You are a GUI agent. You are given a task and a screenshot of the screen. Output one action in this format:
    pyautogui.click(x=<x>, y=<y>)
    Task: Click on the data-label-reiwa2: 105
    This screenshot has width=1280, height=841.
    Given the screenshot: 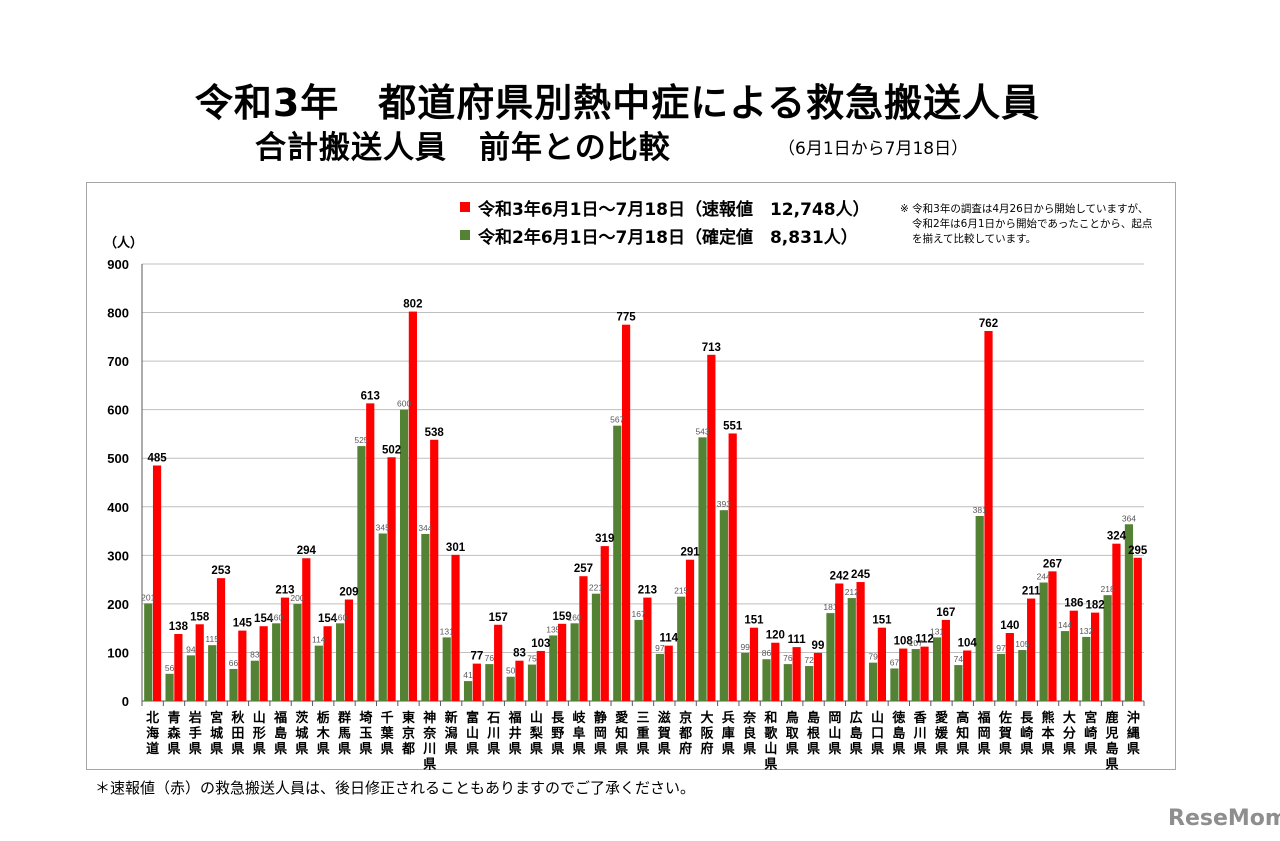 What is the action you would take?
    pyautogui.click(x=1022, y=644)
    